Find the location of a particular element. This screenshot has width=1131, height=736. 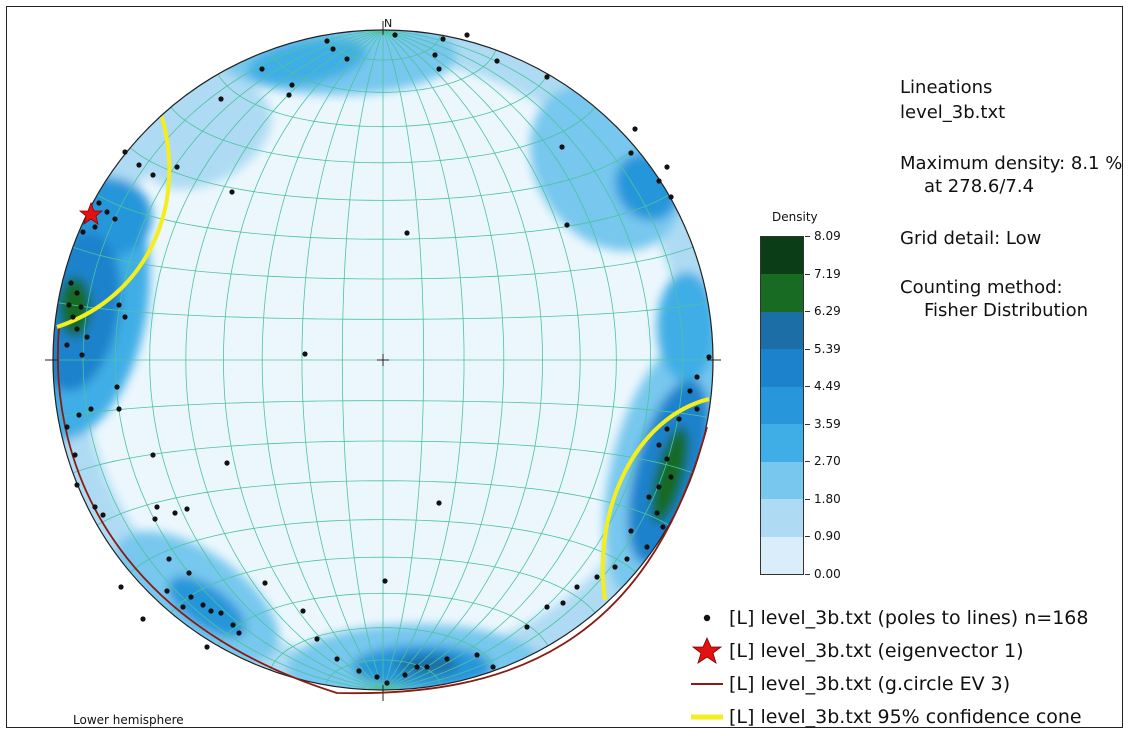

max-density-location: at 278.6/7.4 is located at coordinates (979, 186).